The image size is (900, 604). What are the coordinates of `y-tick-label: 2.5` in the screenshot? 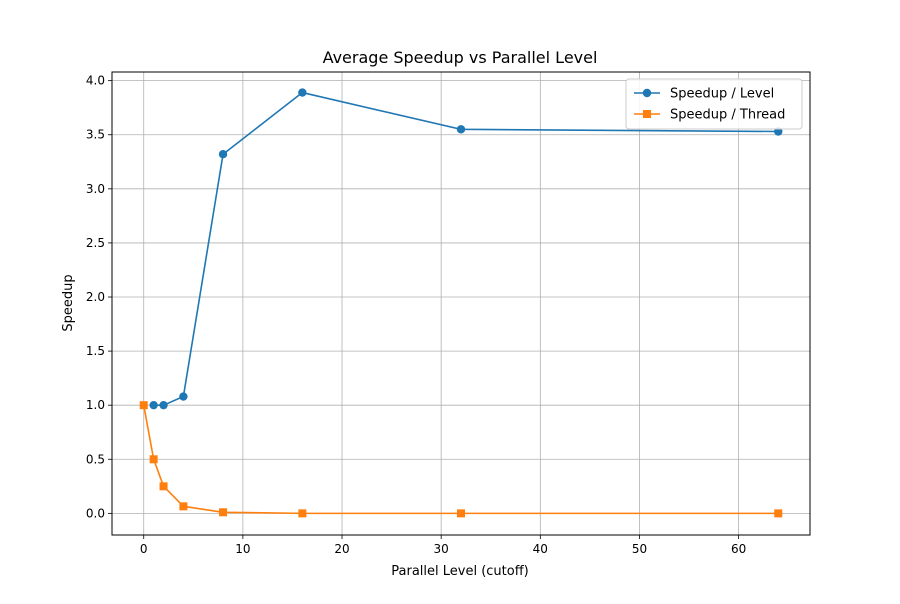 It's located at (95, 243).